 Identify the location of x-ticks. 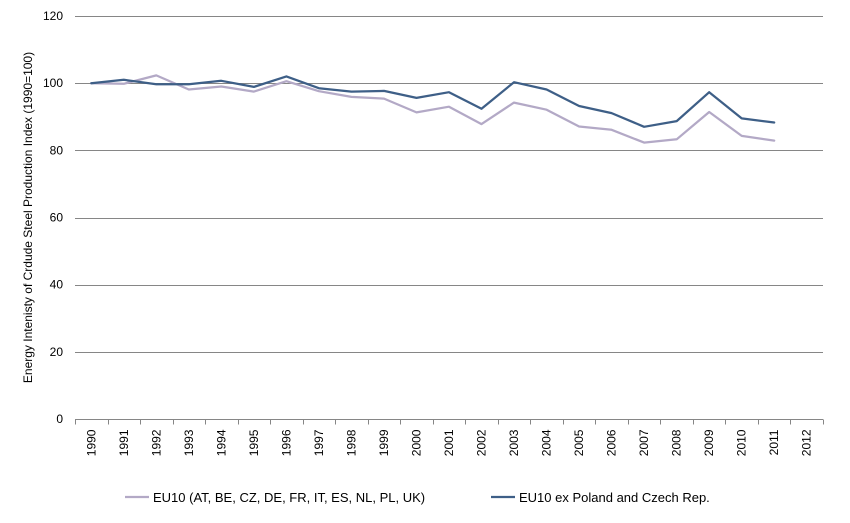
(449, 422).